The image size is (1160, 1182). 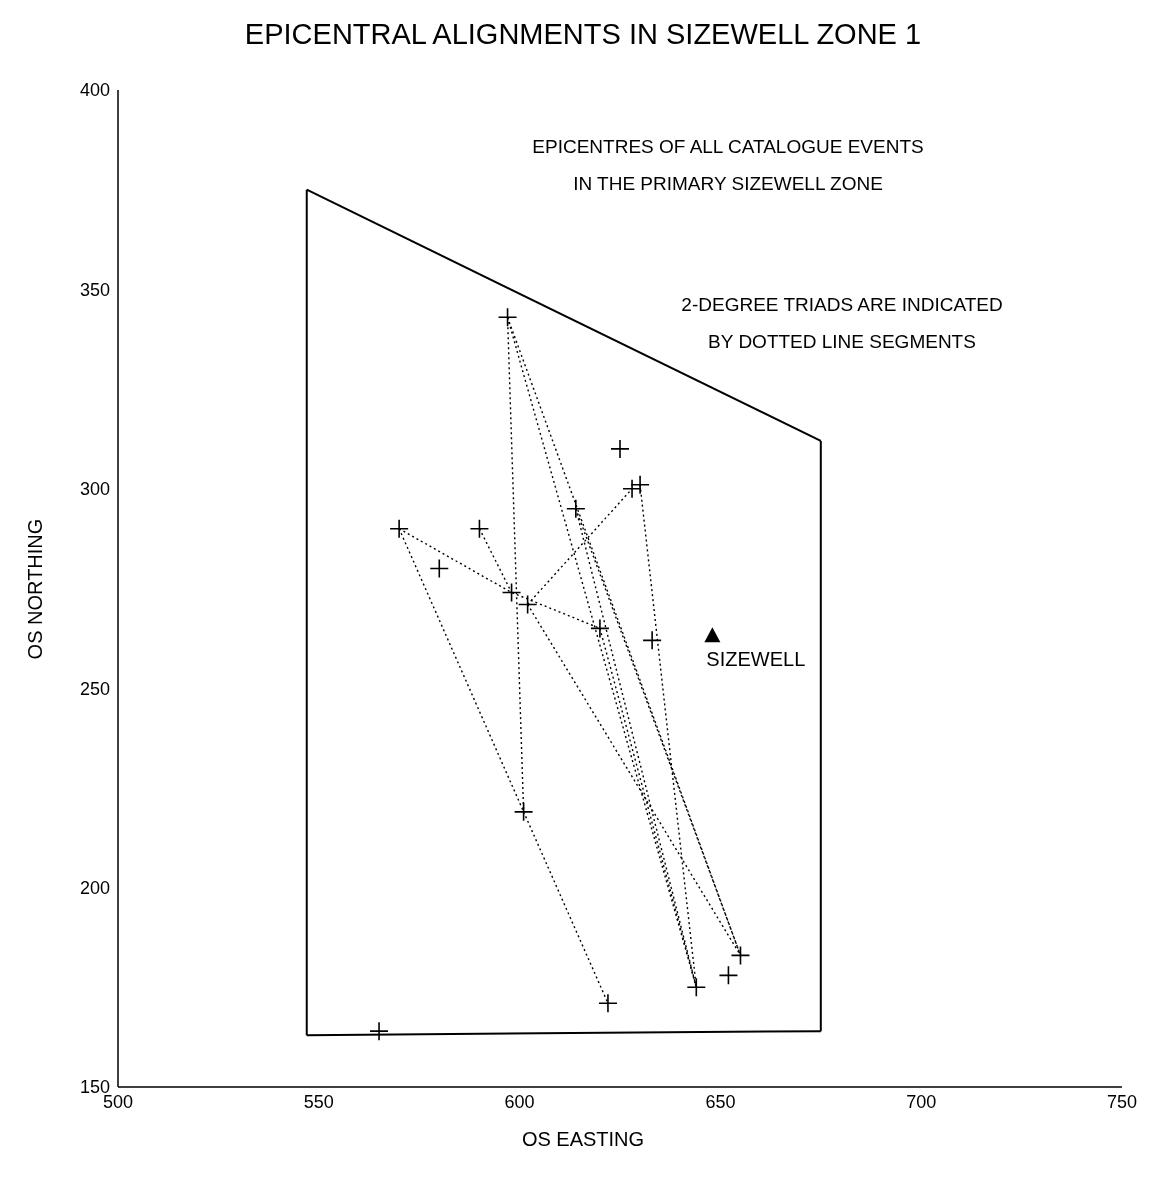 I want to click on x-axis-title: OS EASTING, so click(x=583, y=1139).